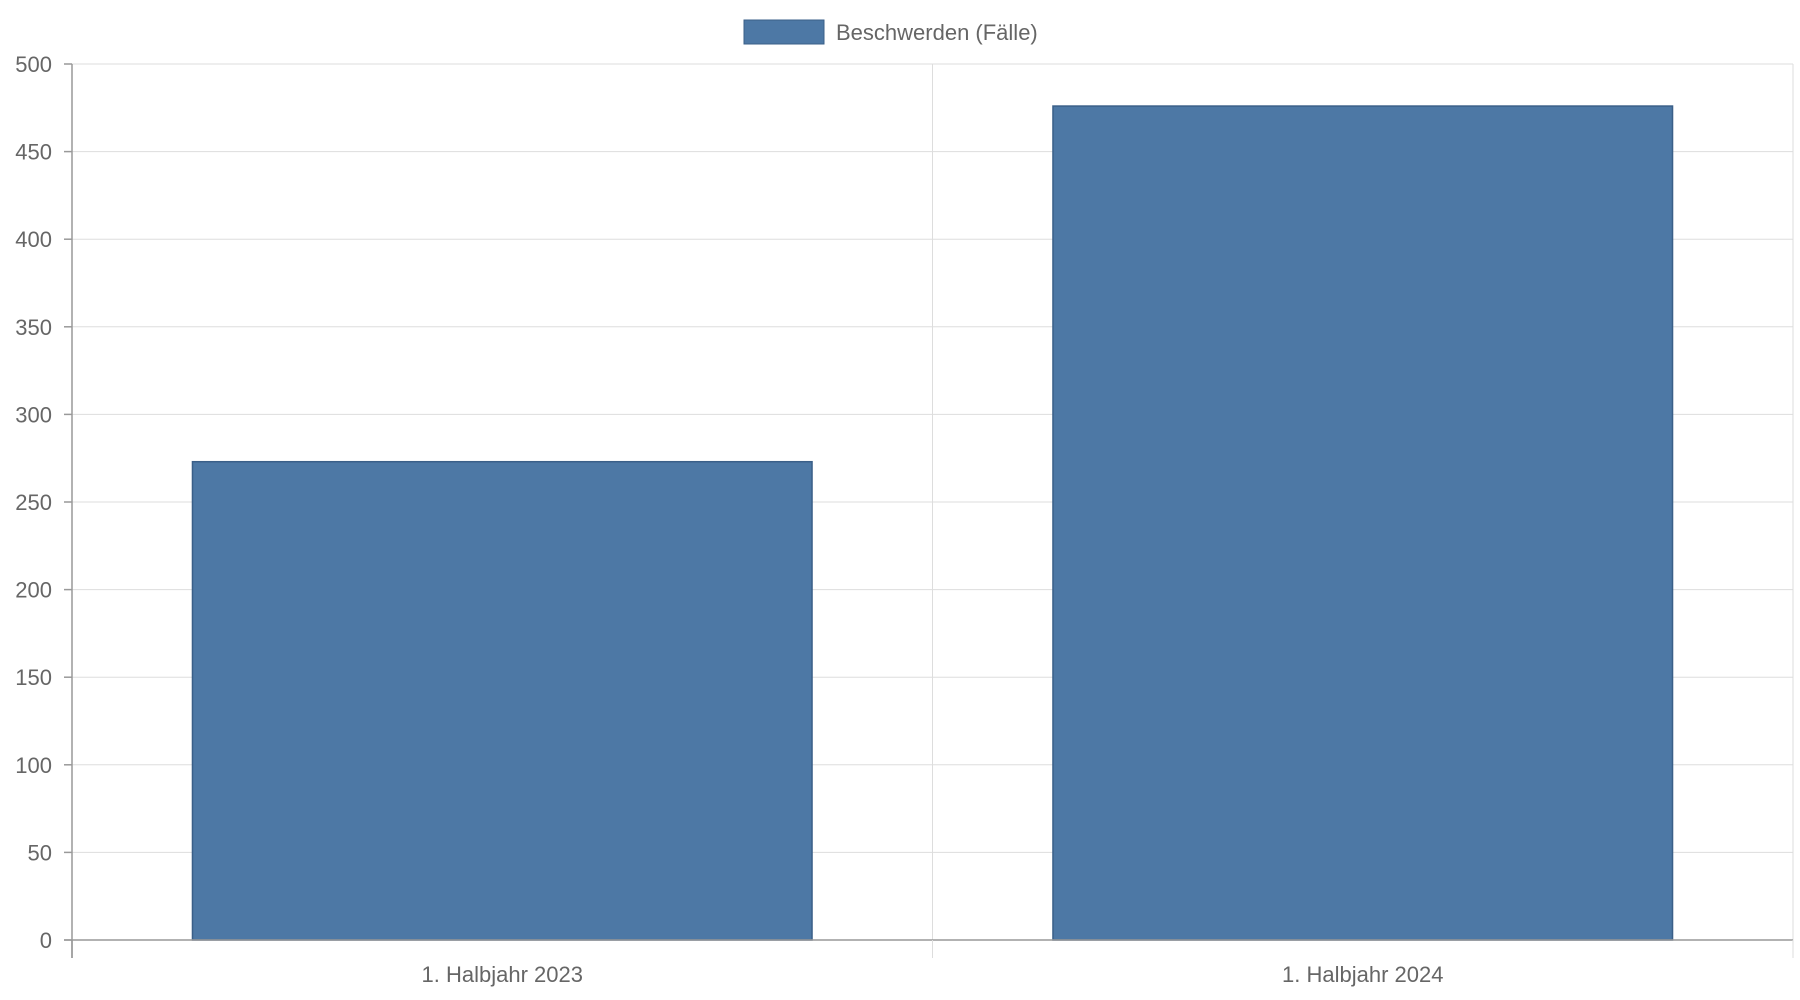  What do you see at coordinates (33, 677) in the screenshot?
I see `y-tick-label: 150` at bounding box center [33, 677].